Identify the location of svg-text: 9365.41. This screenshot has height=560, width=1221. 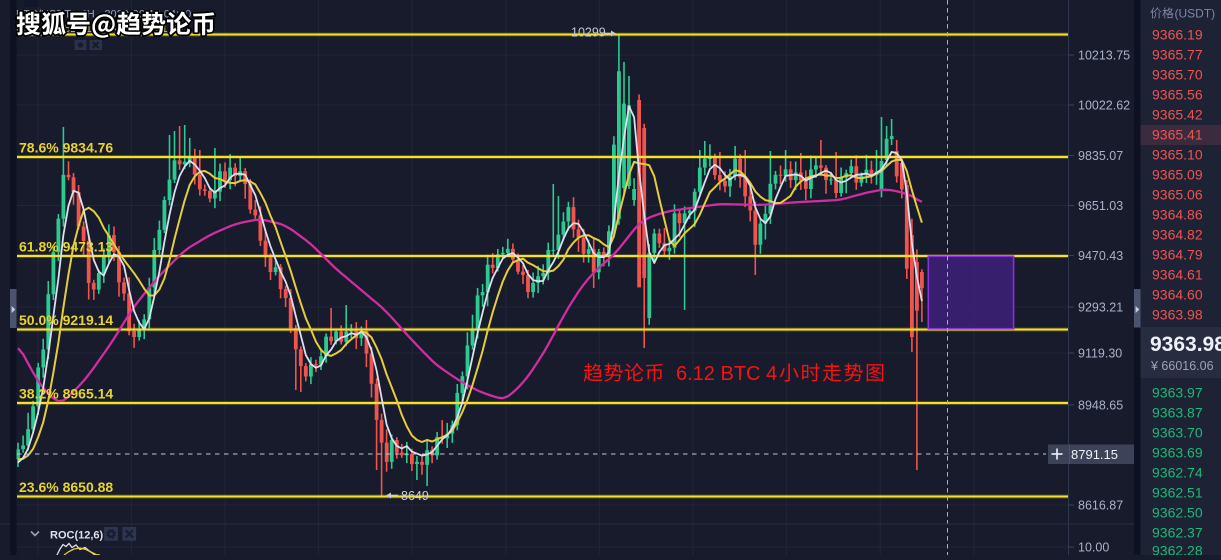
(1177, 135).